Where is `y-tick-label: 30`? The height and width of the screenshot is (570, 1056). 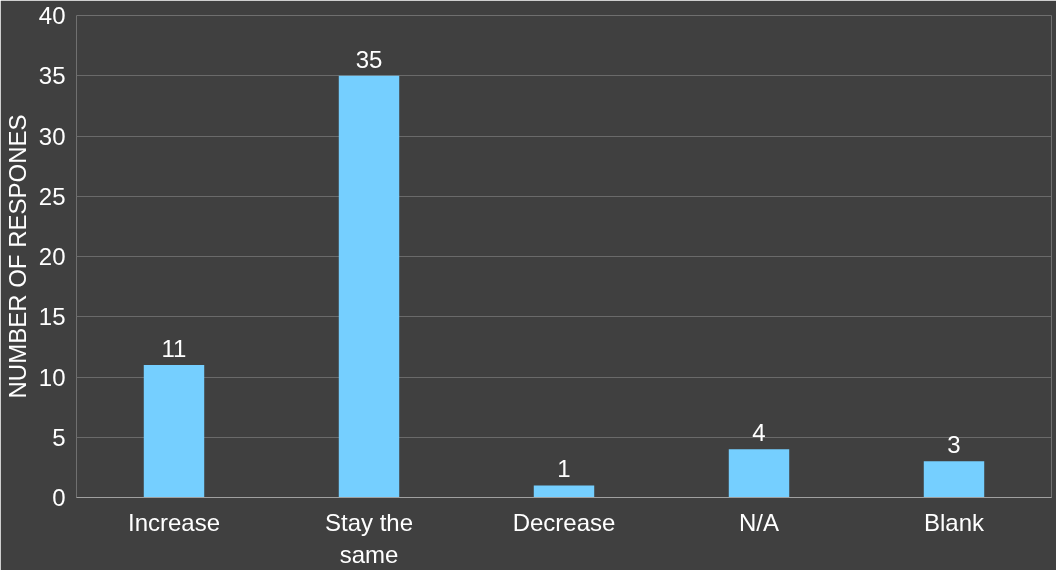
y-tick-label: 30 is located at coordinates (52, 136).